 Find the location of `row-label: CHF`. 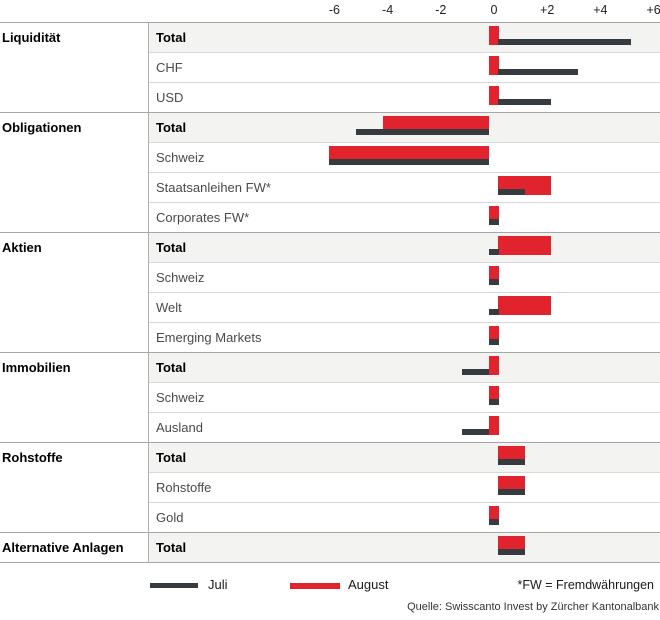

row-label: CHF is located at coordinates (169, 67).